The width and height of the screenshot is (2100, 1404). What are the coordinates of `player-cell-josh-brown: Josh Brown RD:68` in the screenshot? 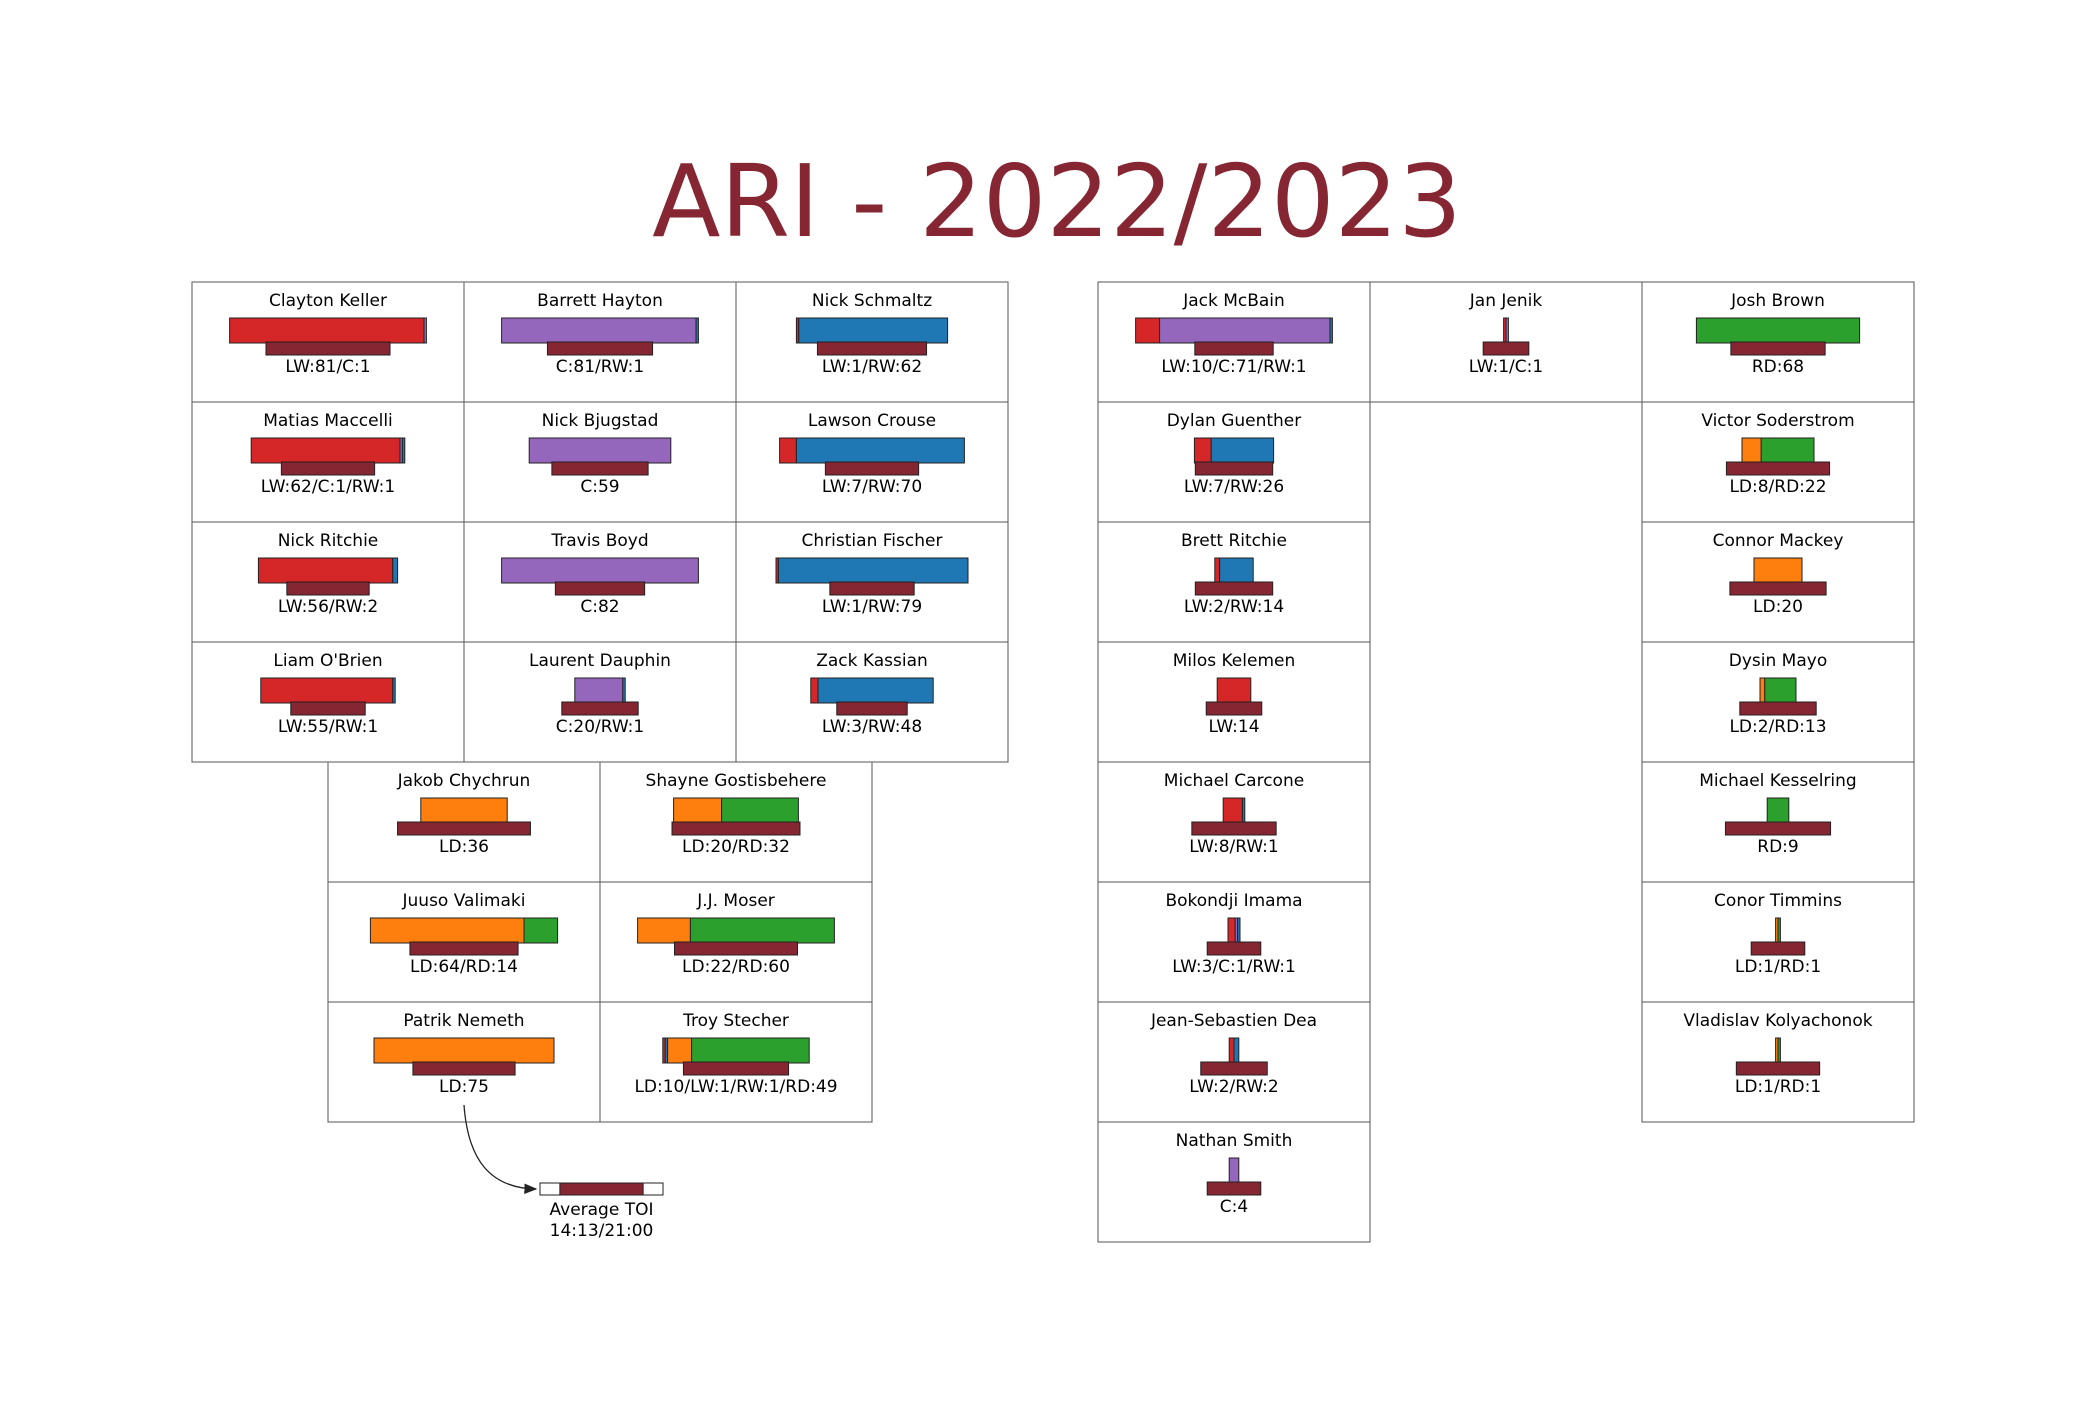 It's located at (1778, 342).